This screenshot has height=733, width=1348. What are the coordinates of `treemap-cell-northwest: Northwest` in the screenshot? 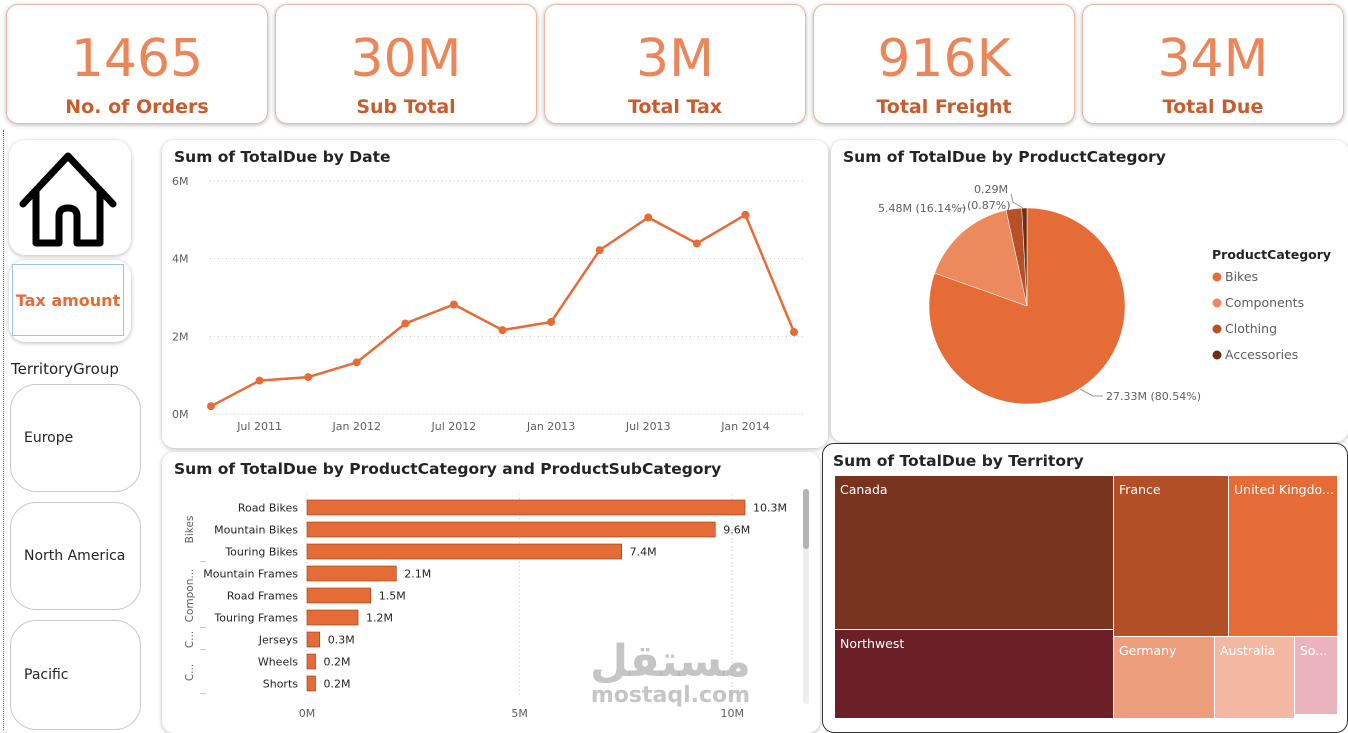 It's located at (974, 674).